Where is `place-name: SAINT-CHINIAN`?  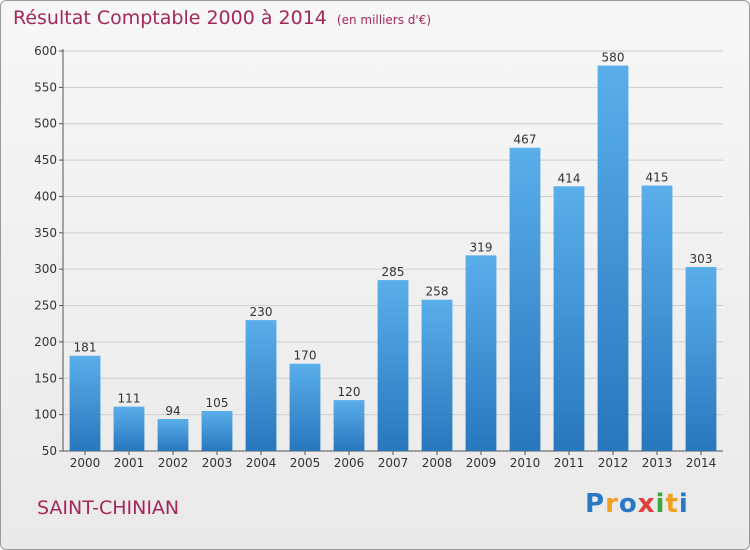
place-name: SAINT-CHINIAN is located at coordinates (108, 508).